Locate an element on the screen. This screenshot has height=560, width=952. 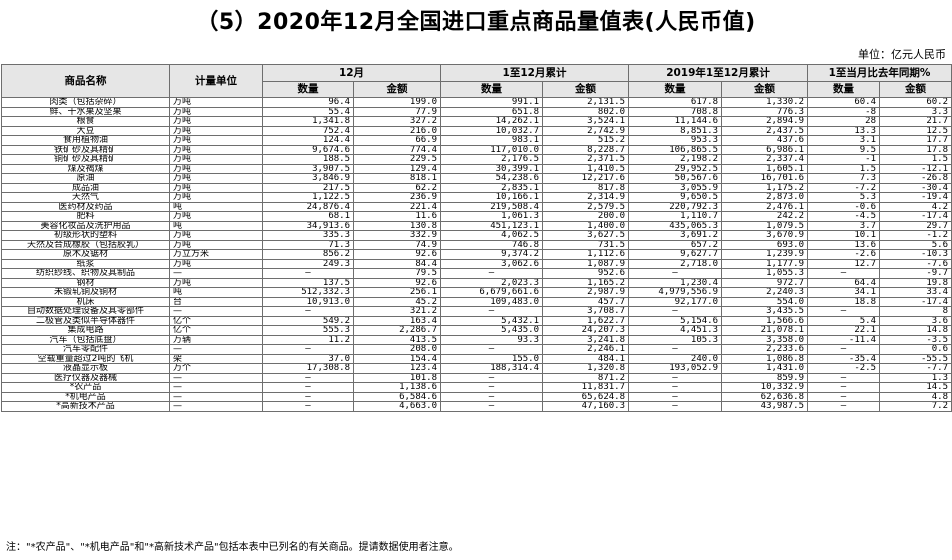
cell-ytd-amount: 2,987.9 is located at coordinates (585, 292).